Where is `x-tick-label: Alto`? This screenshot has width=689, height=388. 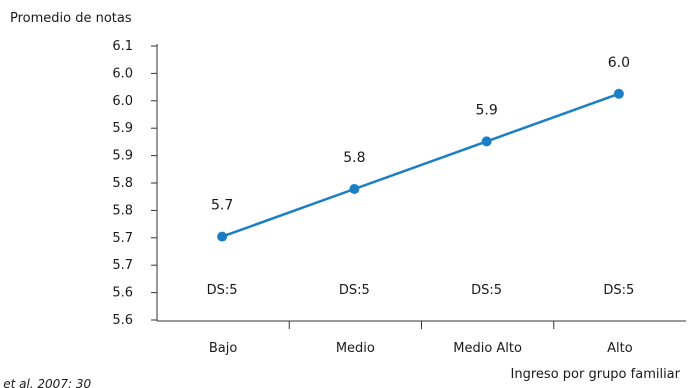 x-tick-label: Alto is located at coordinates (620, 348).